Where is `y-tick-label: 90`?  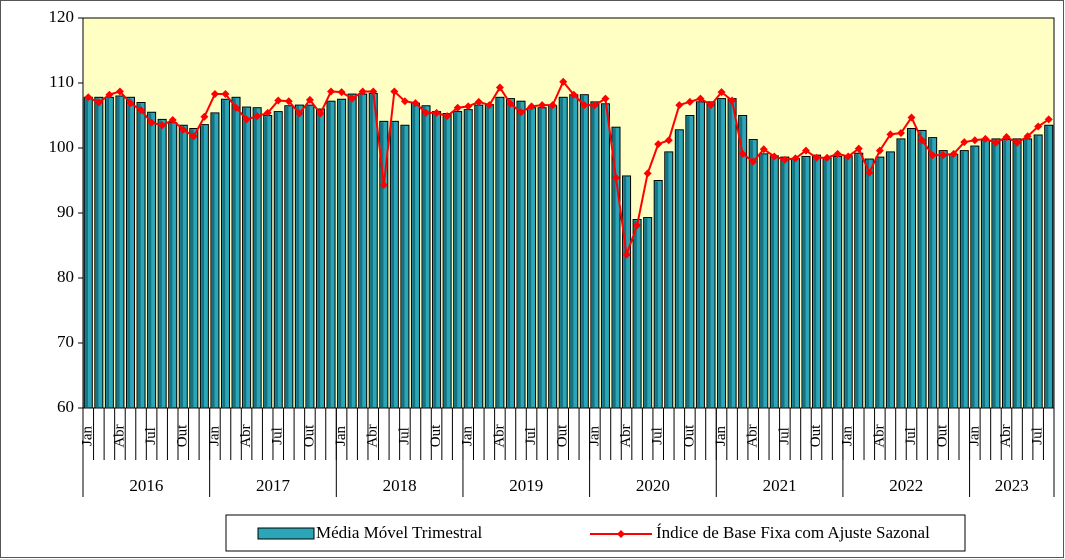 y-tick-label: 90 is located at coordinates (65, 211).